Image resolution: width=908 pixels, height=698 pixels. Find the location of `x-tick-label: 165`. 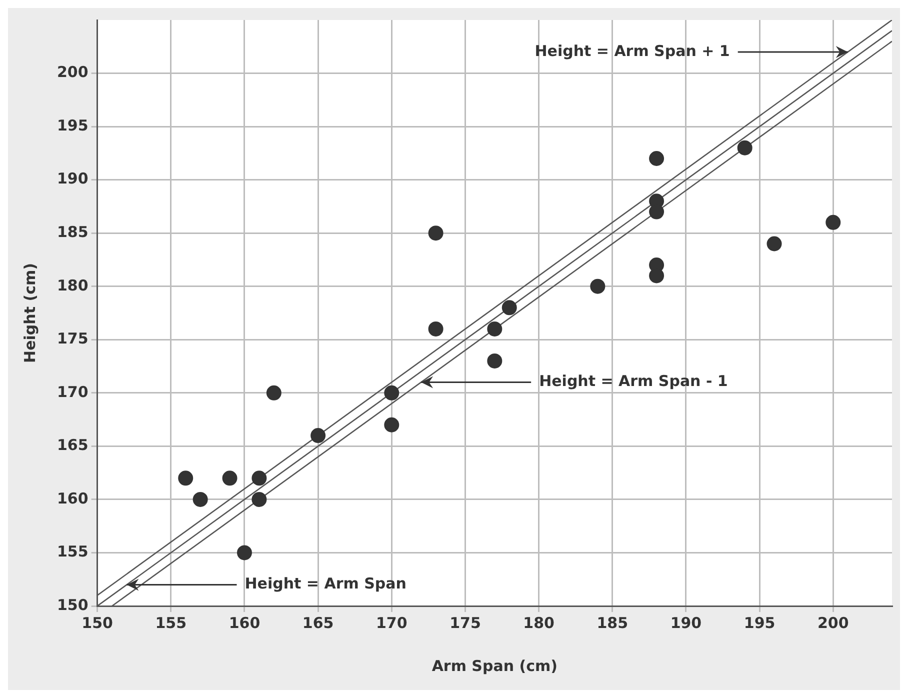

x-tick-label: 165 is located at coordinates (318, 623).